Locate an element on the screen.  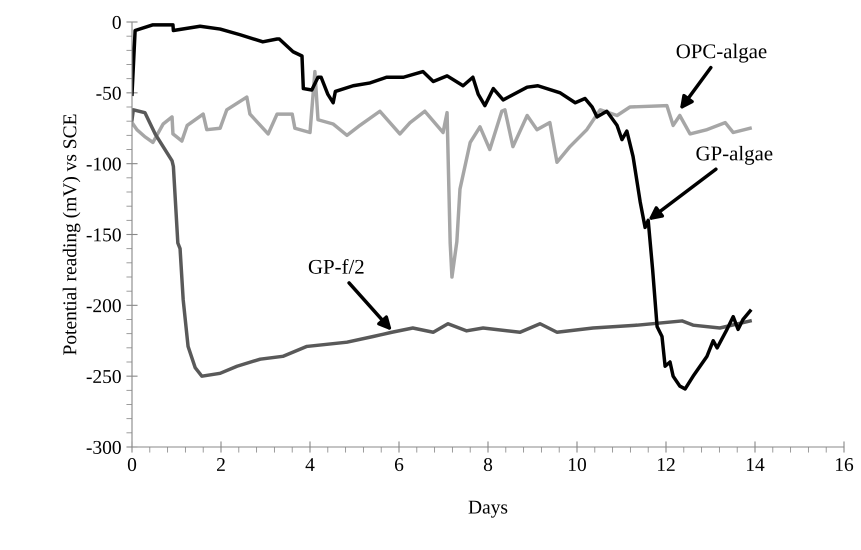
y-tick-label: -200 is located at coordinates (103, 305).